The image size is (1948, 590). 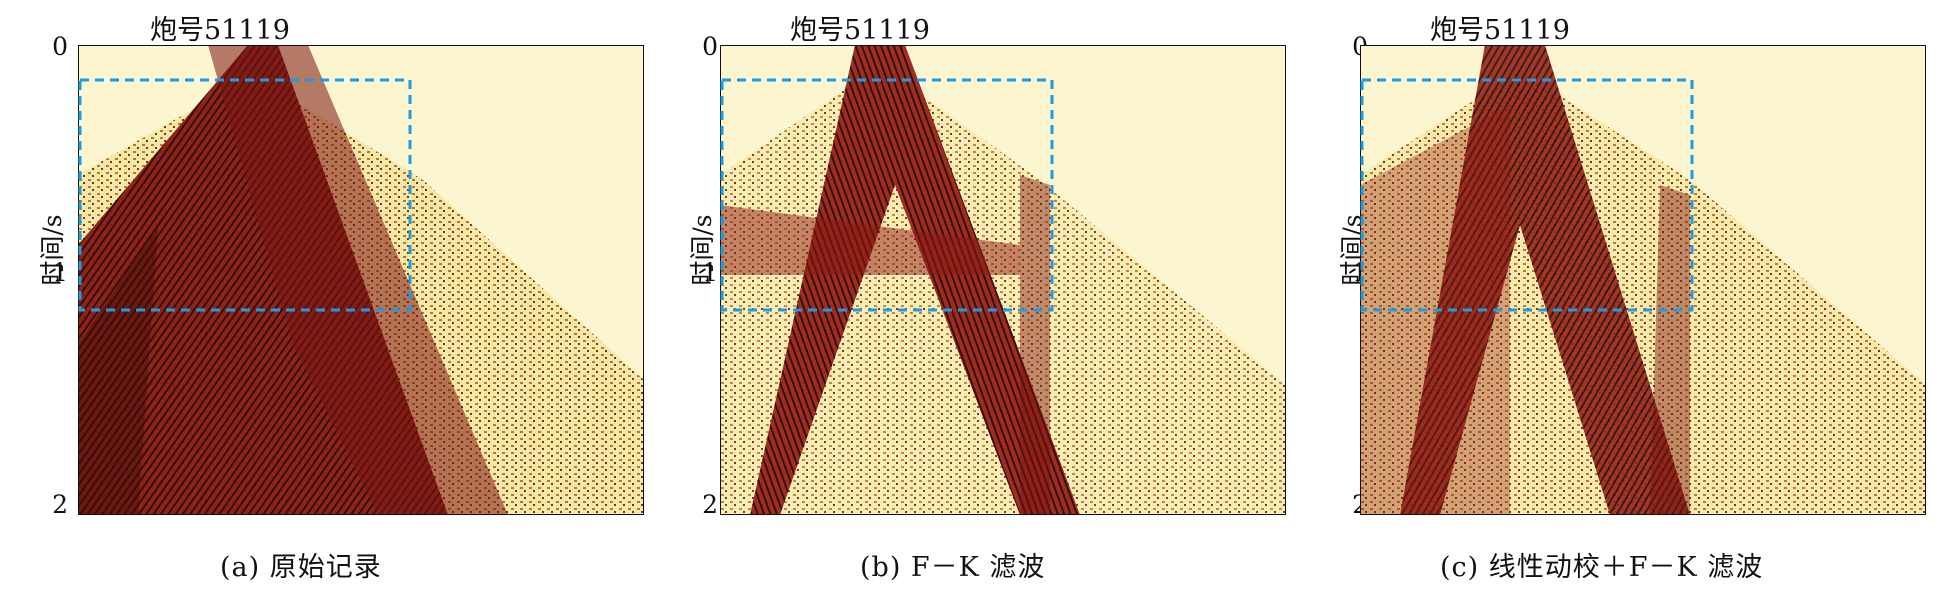 What do you see at coordinates (953, 567) in the screenshot?
I see `caption: (b) F－K 滤波` at bounding box center [953, 567].